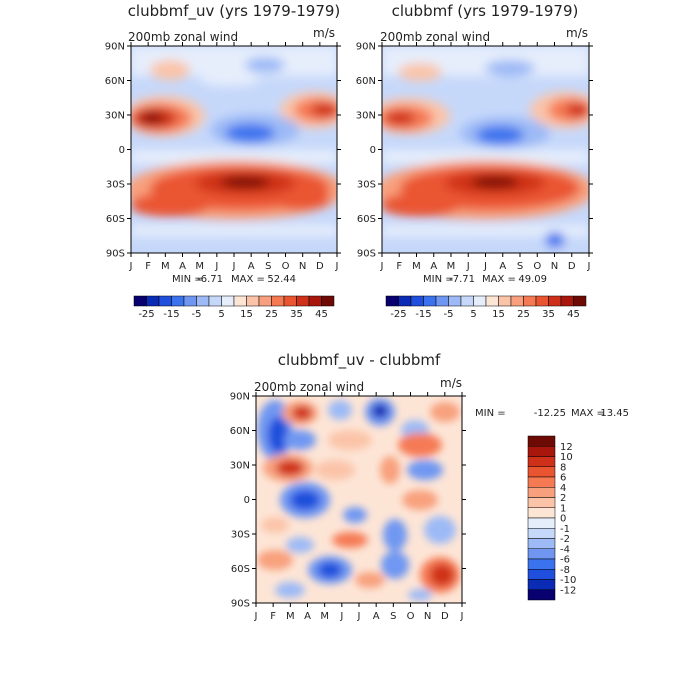  What do you see at coordinates (563, 519) in the screenshot?
I see `colorbar-label: 0` at bounding box center [563, 519].